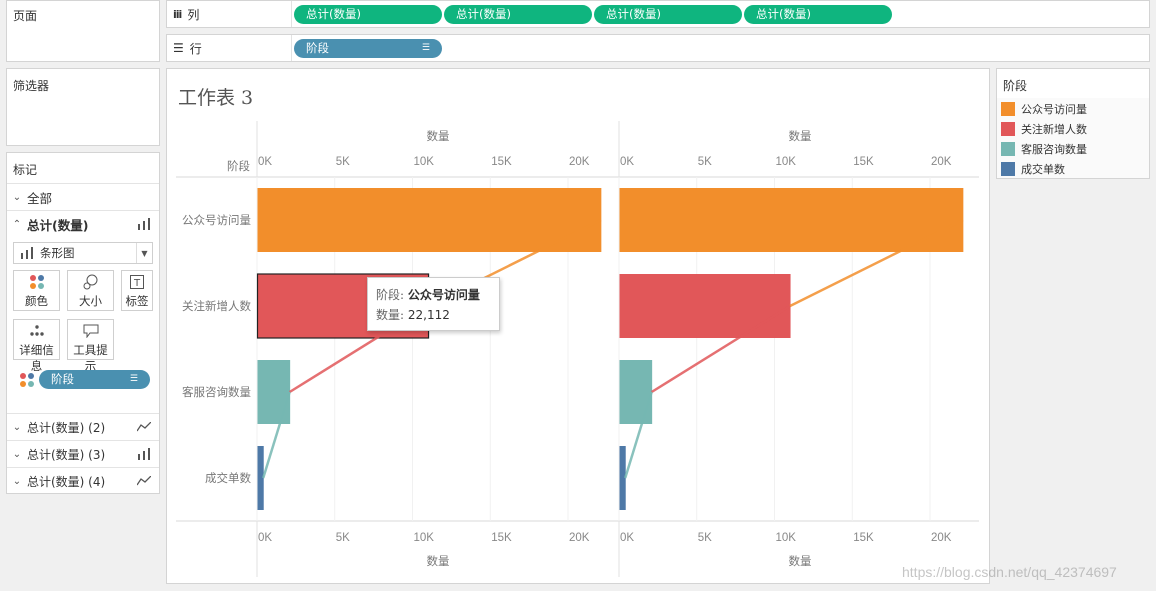 The image size is (1156, 591). I want to click on detail-button: 详细信息, so click(36, 346).